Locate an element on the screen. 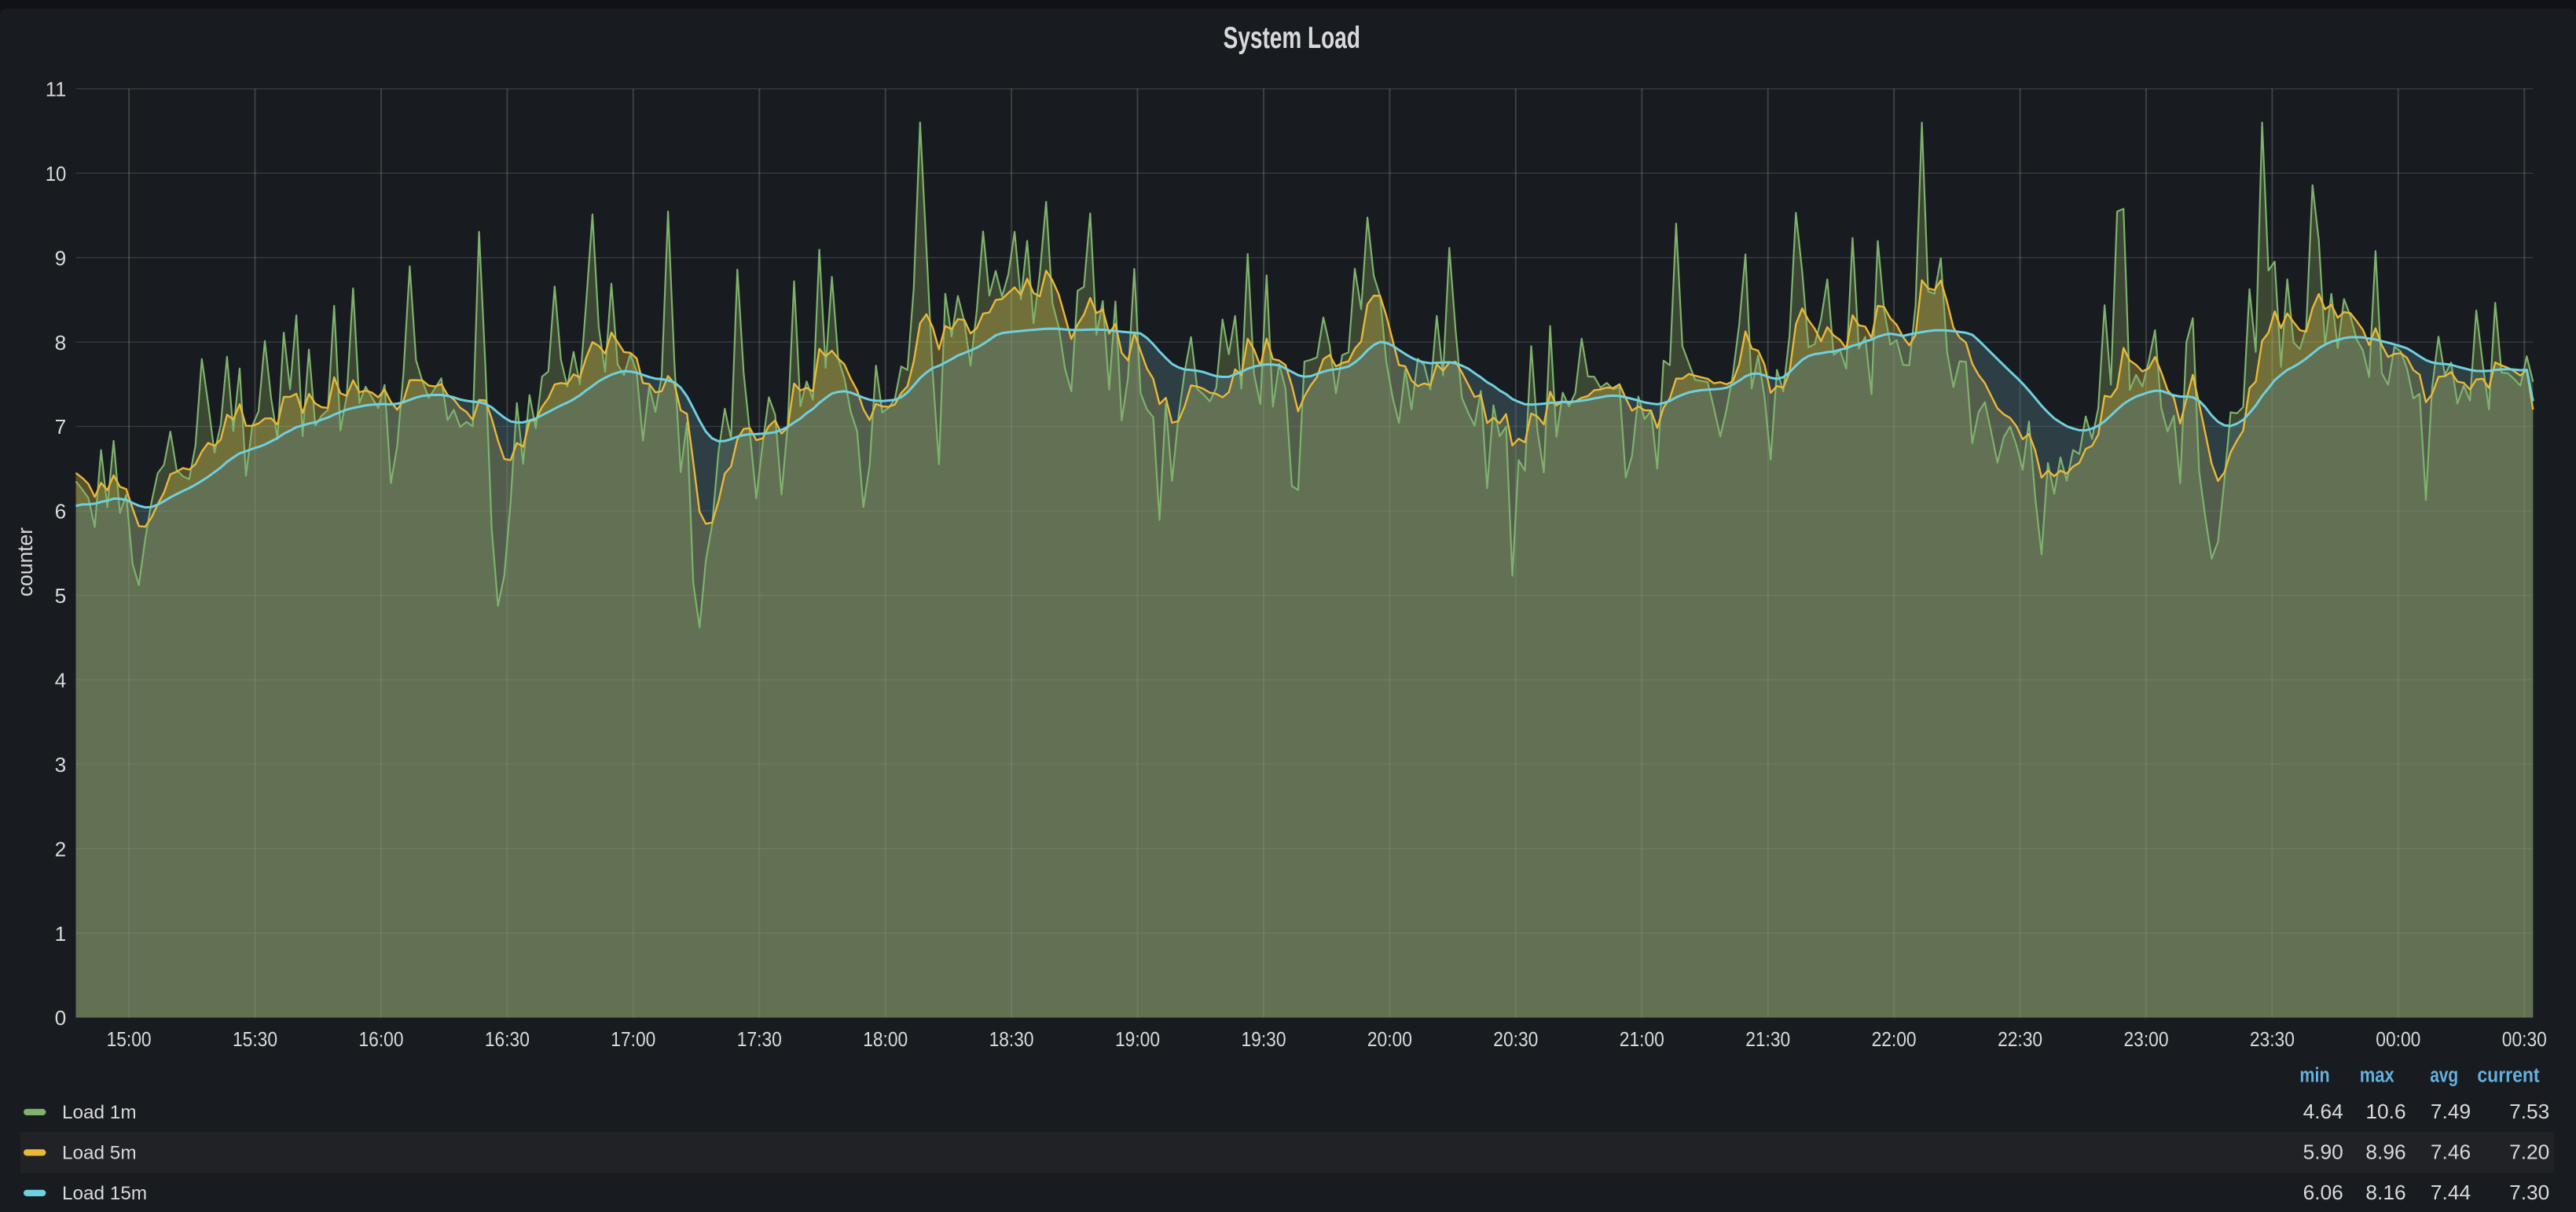  svg-text: max is located at coordinates (2377, 1075).